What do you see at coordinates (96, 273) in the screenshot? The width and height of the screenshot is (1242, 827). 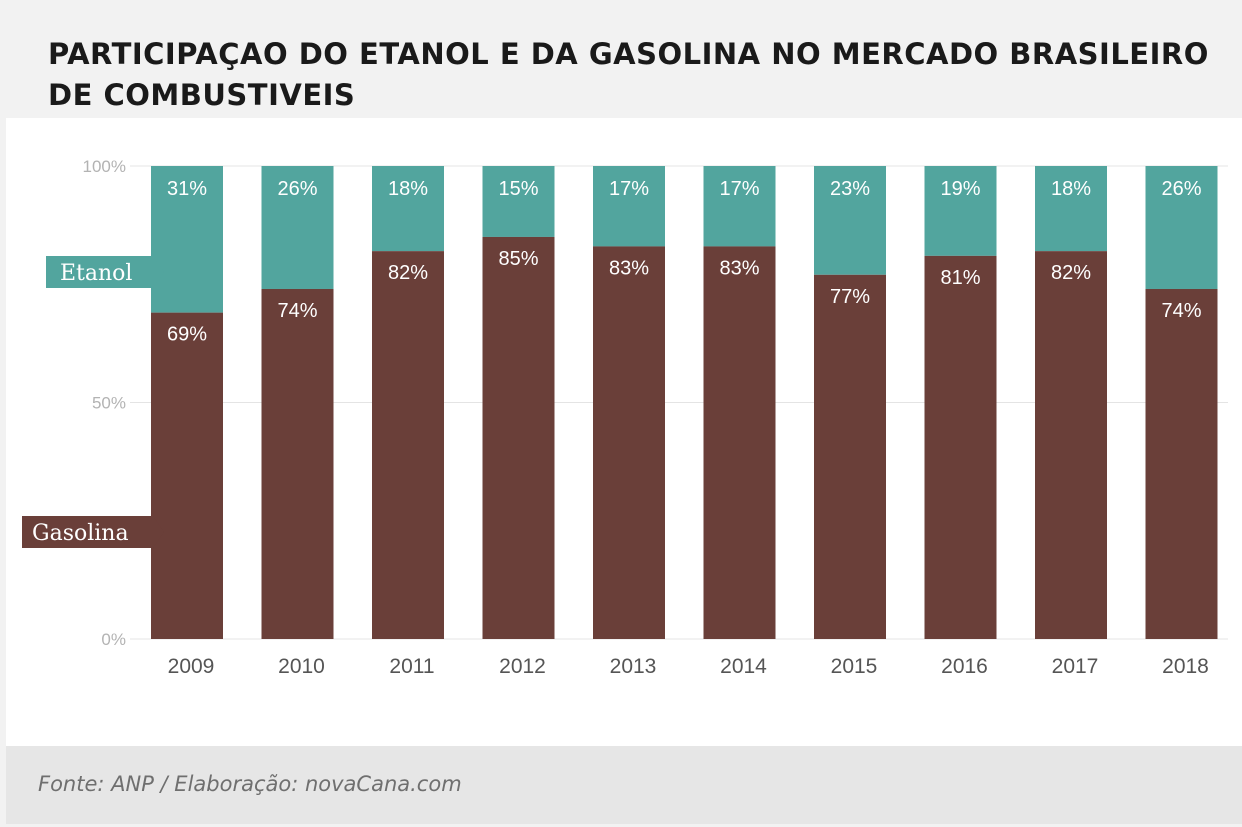 I see `legend-etanol-label: Etanol` at bounding box center [96, 273].